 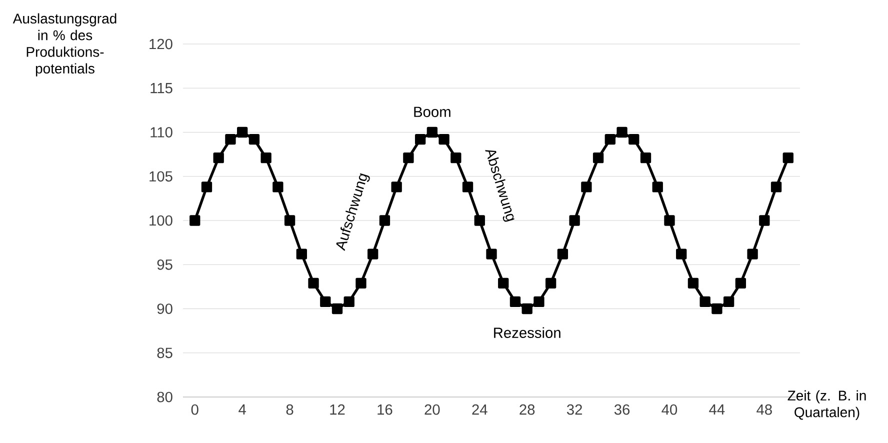 What do you see at coordinates (717, 409) in the screenshot?
I see `x-tick-label: 44` at bounding box center [717, 409].